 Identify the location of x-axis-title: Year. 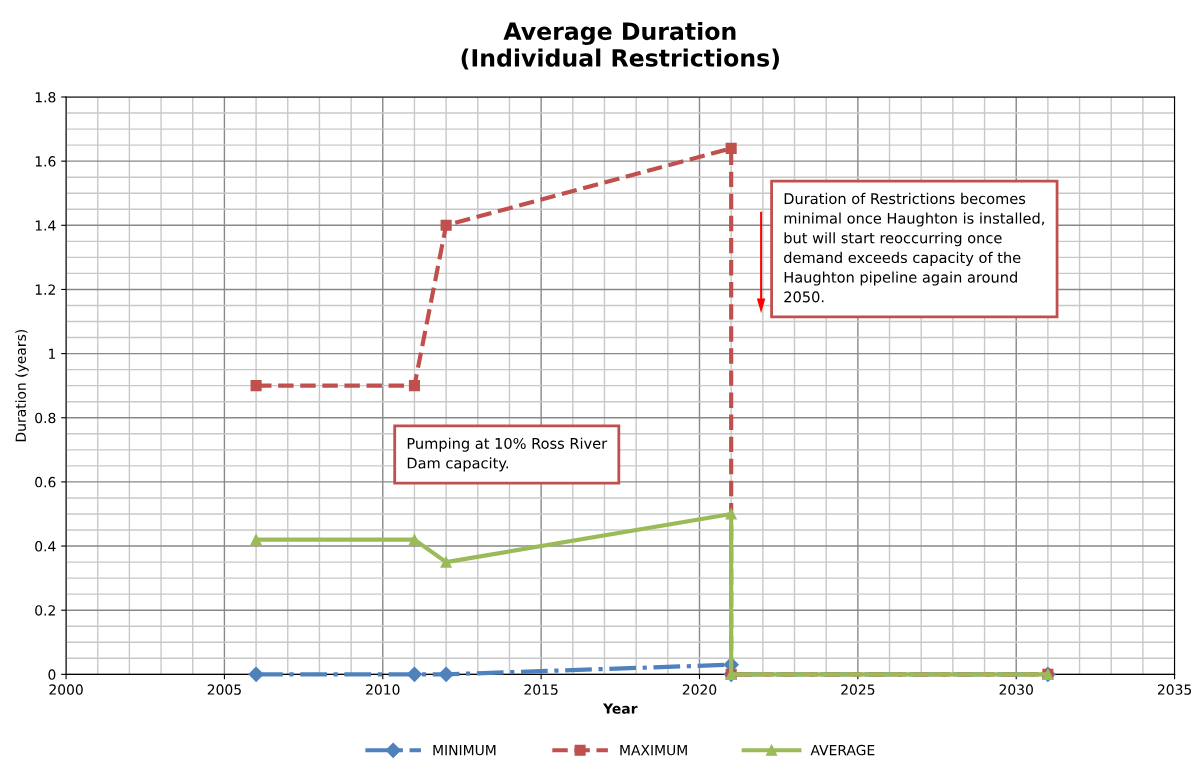
(620, 708).